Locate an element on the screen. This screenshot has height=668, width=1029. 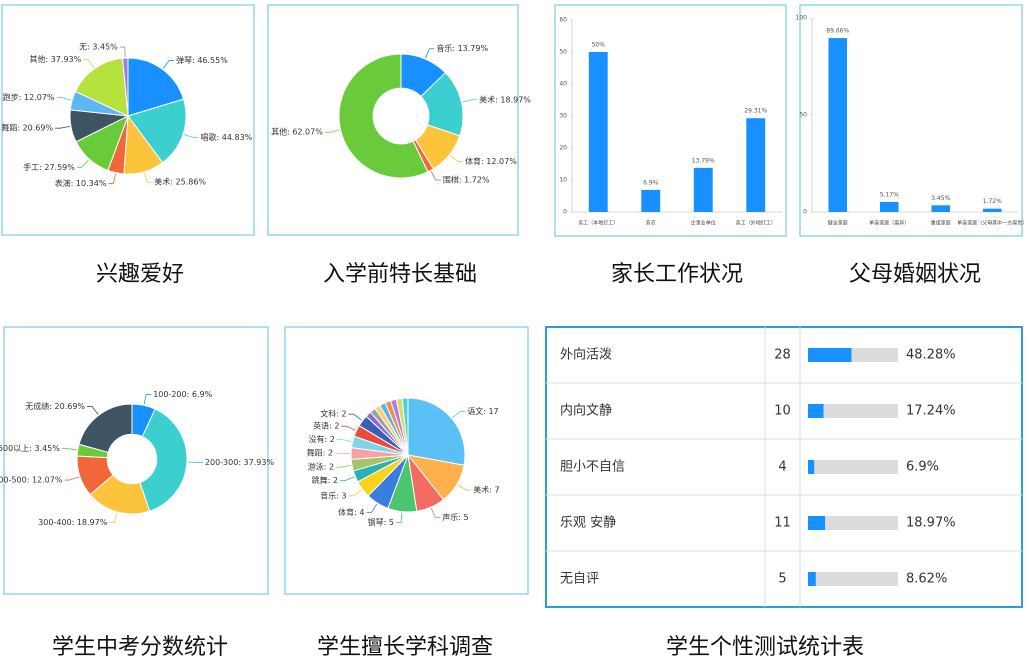
value-label: 5.17% is located at coordinates (889, 194).